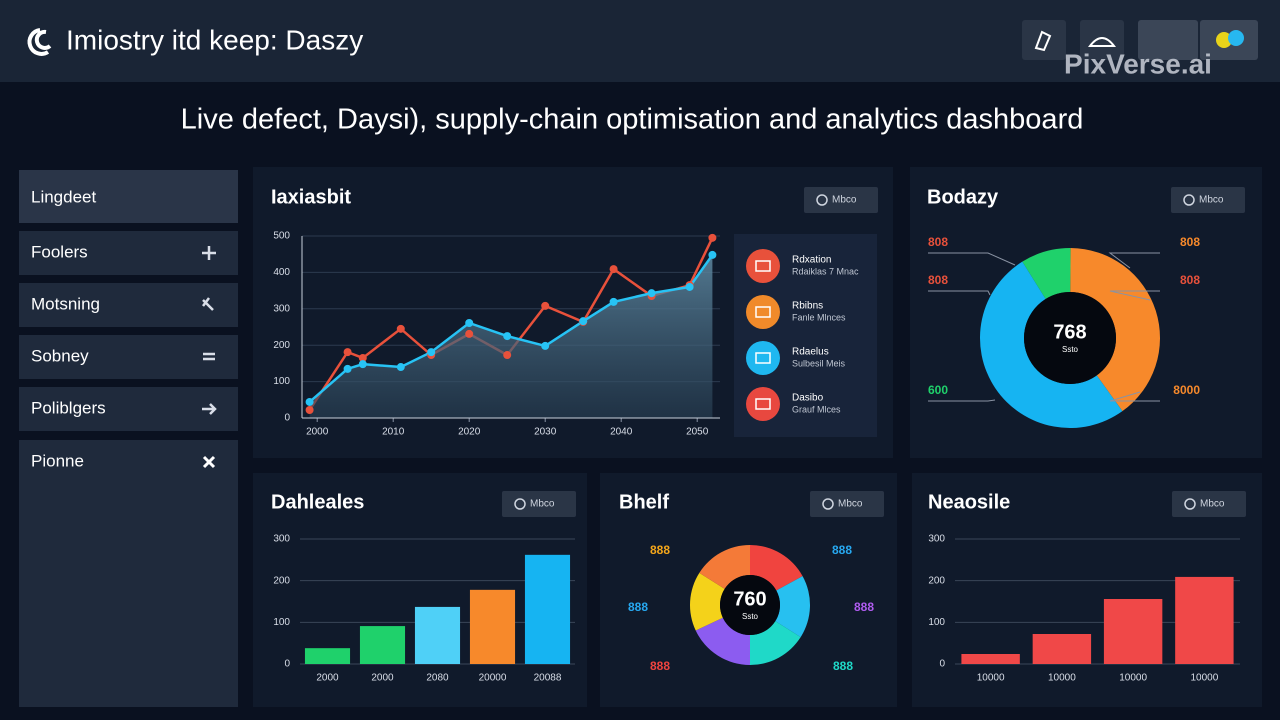 The image size is (1280, 720). I want to click on nav-icon, so click(209, 409).